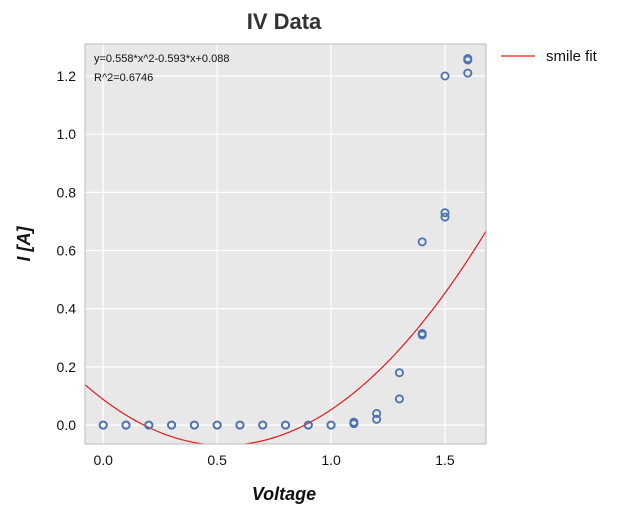 This screenshot has width=620, height=526. What do you see at coordinates (103, 460) in the screenshot?
I see `x-tick-label: 0.0` at bounding box center [103, 460].